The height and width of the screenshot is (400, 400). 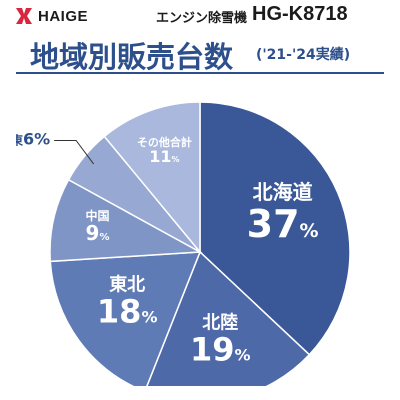 I want to click on slice-label-kanto: 関東6%, so click(x=33, y=138).